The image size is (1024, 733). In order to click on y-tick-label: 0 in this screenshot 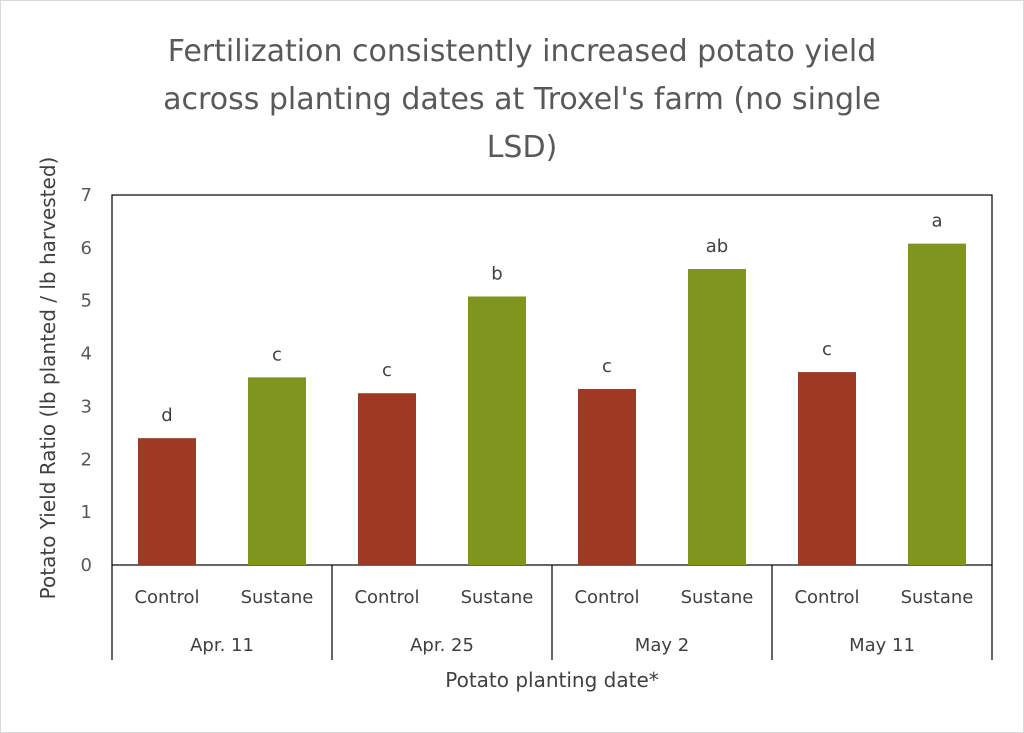, I will do `click(86, 565)`.